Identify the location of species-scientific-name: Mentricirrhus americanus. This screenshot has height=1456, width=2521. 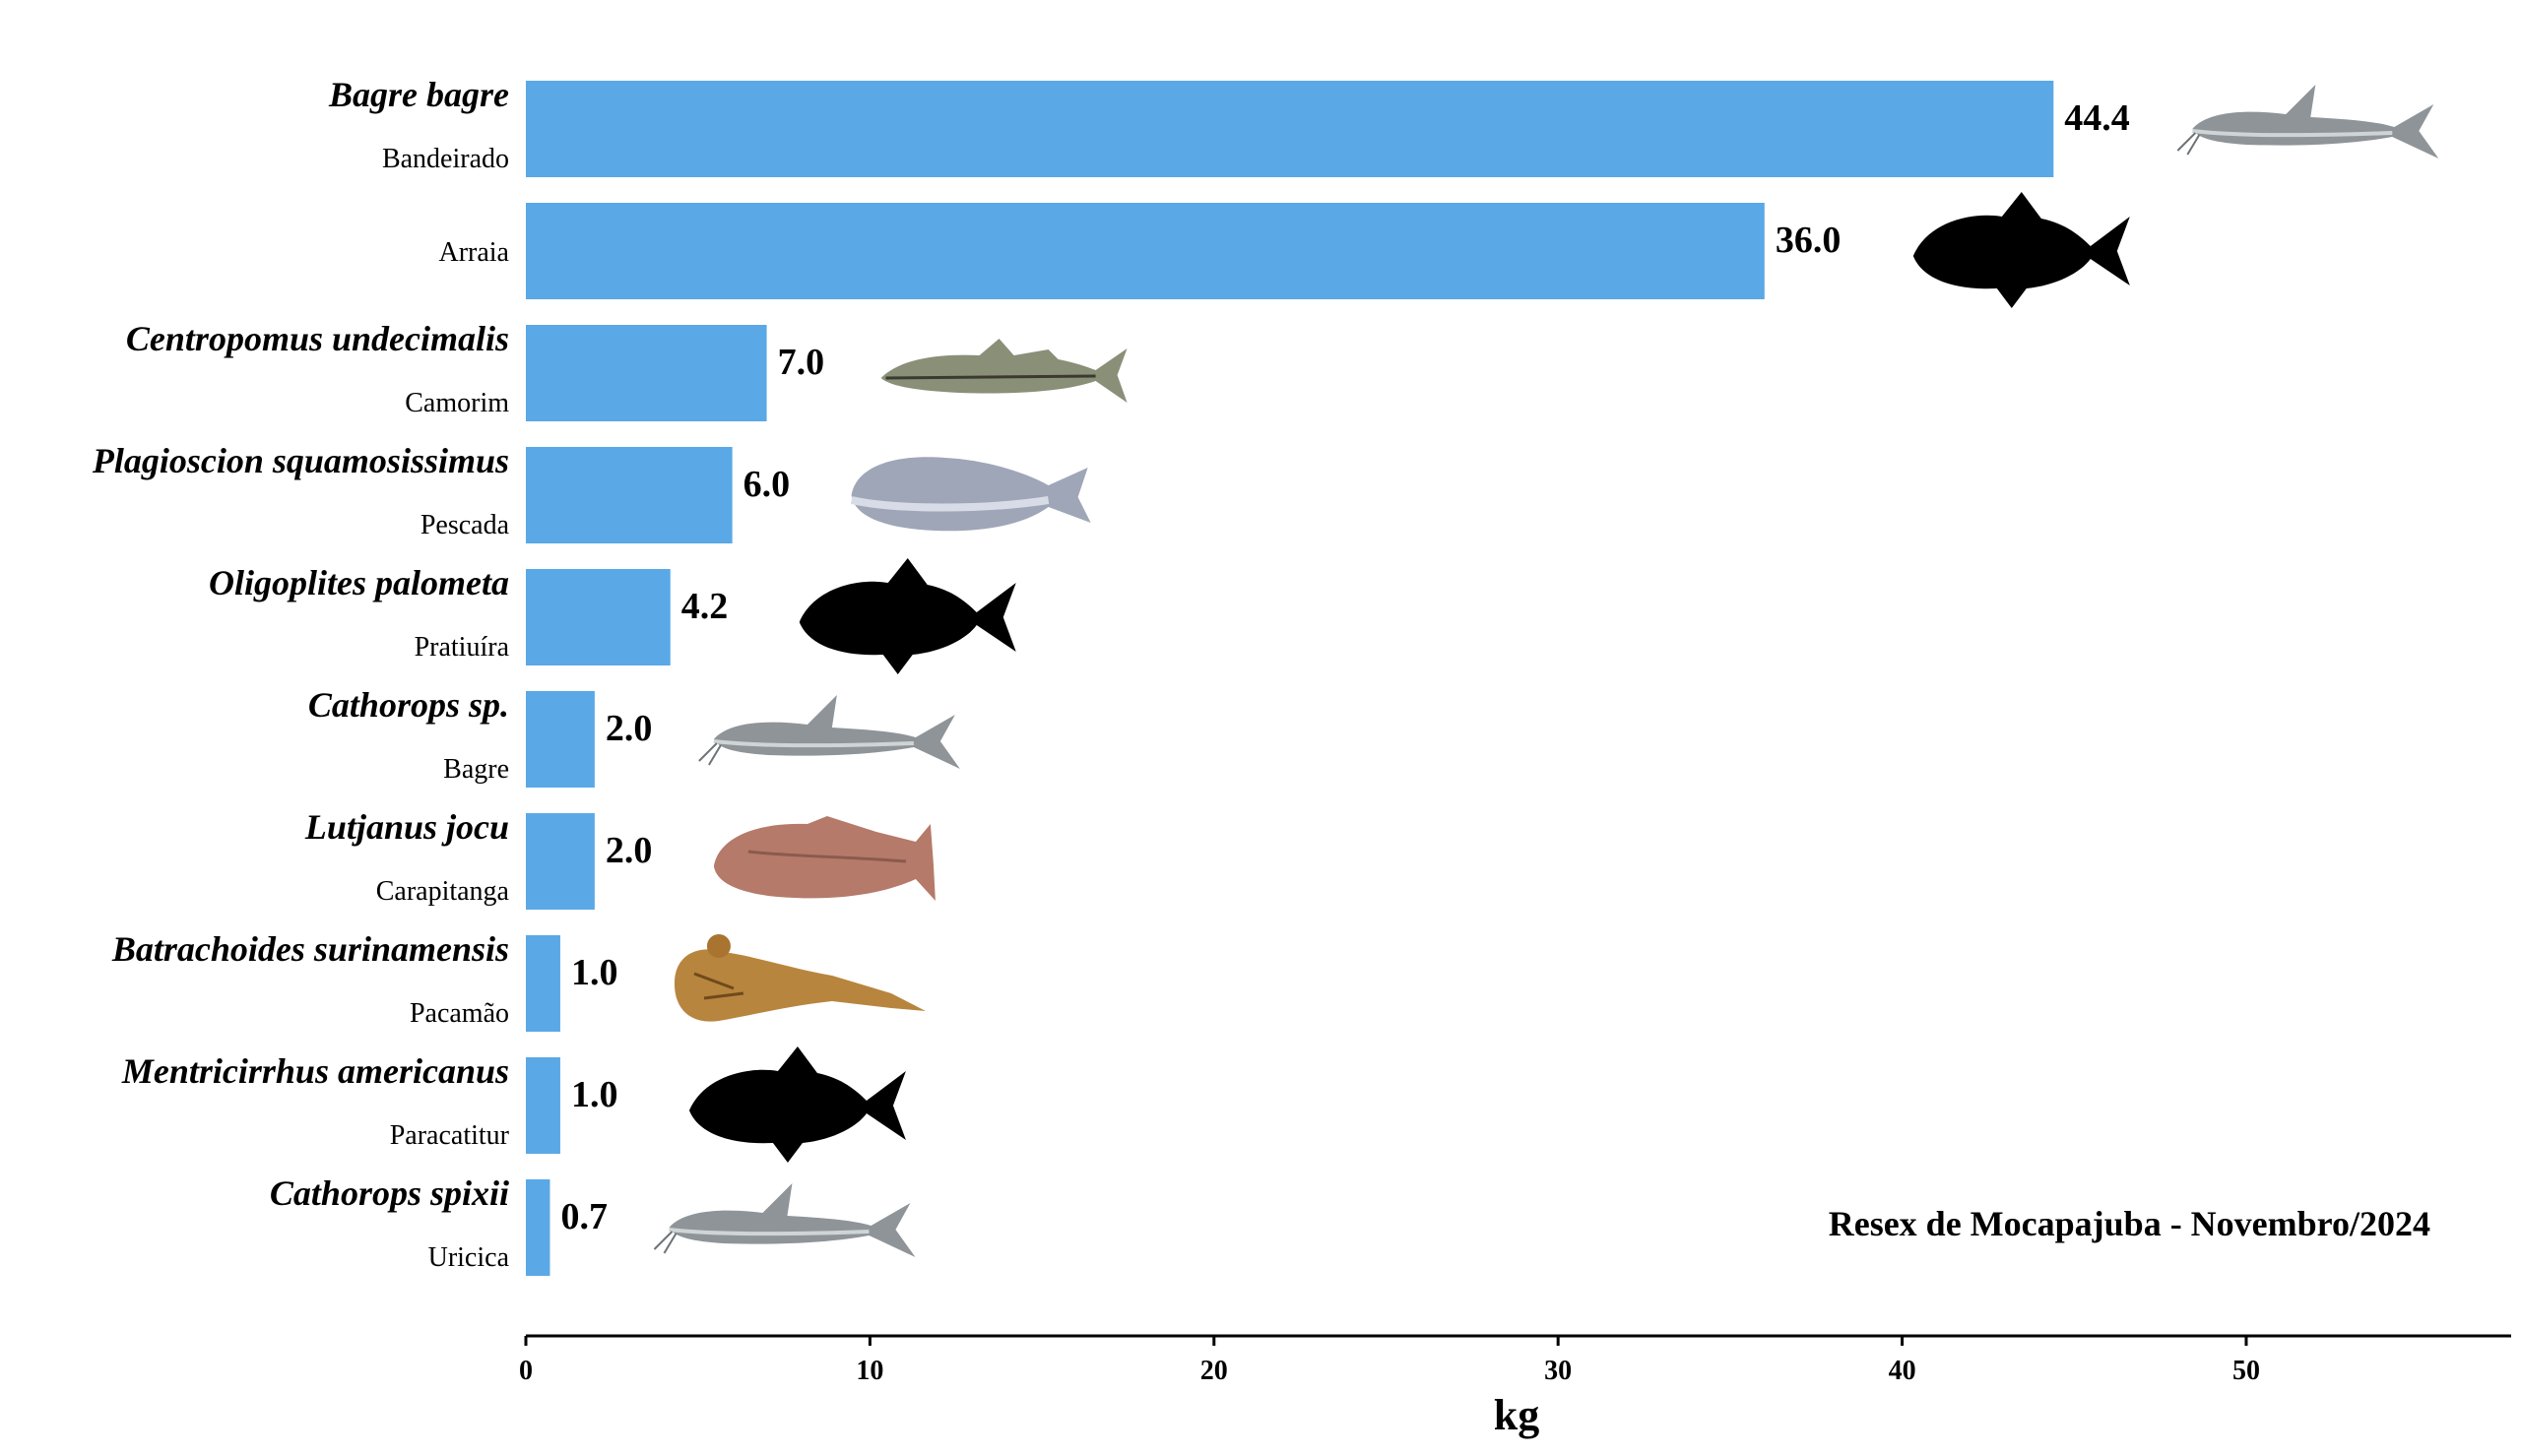
(315, 1071).